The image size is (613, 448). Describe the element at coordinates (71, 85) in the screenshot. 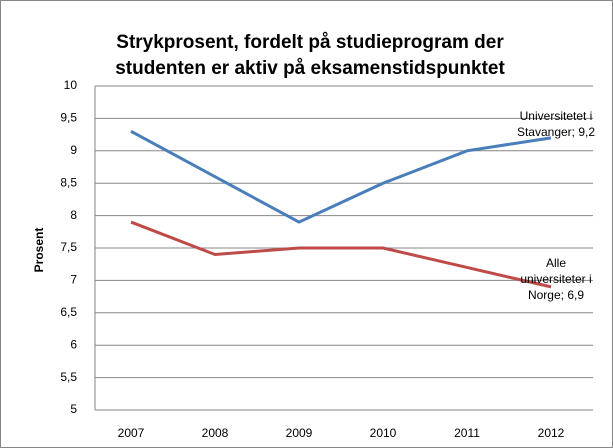

I see `y-tick-label: 10` at that location.